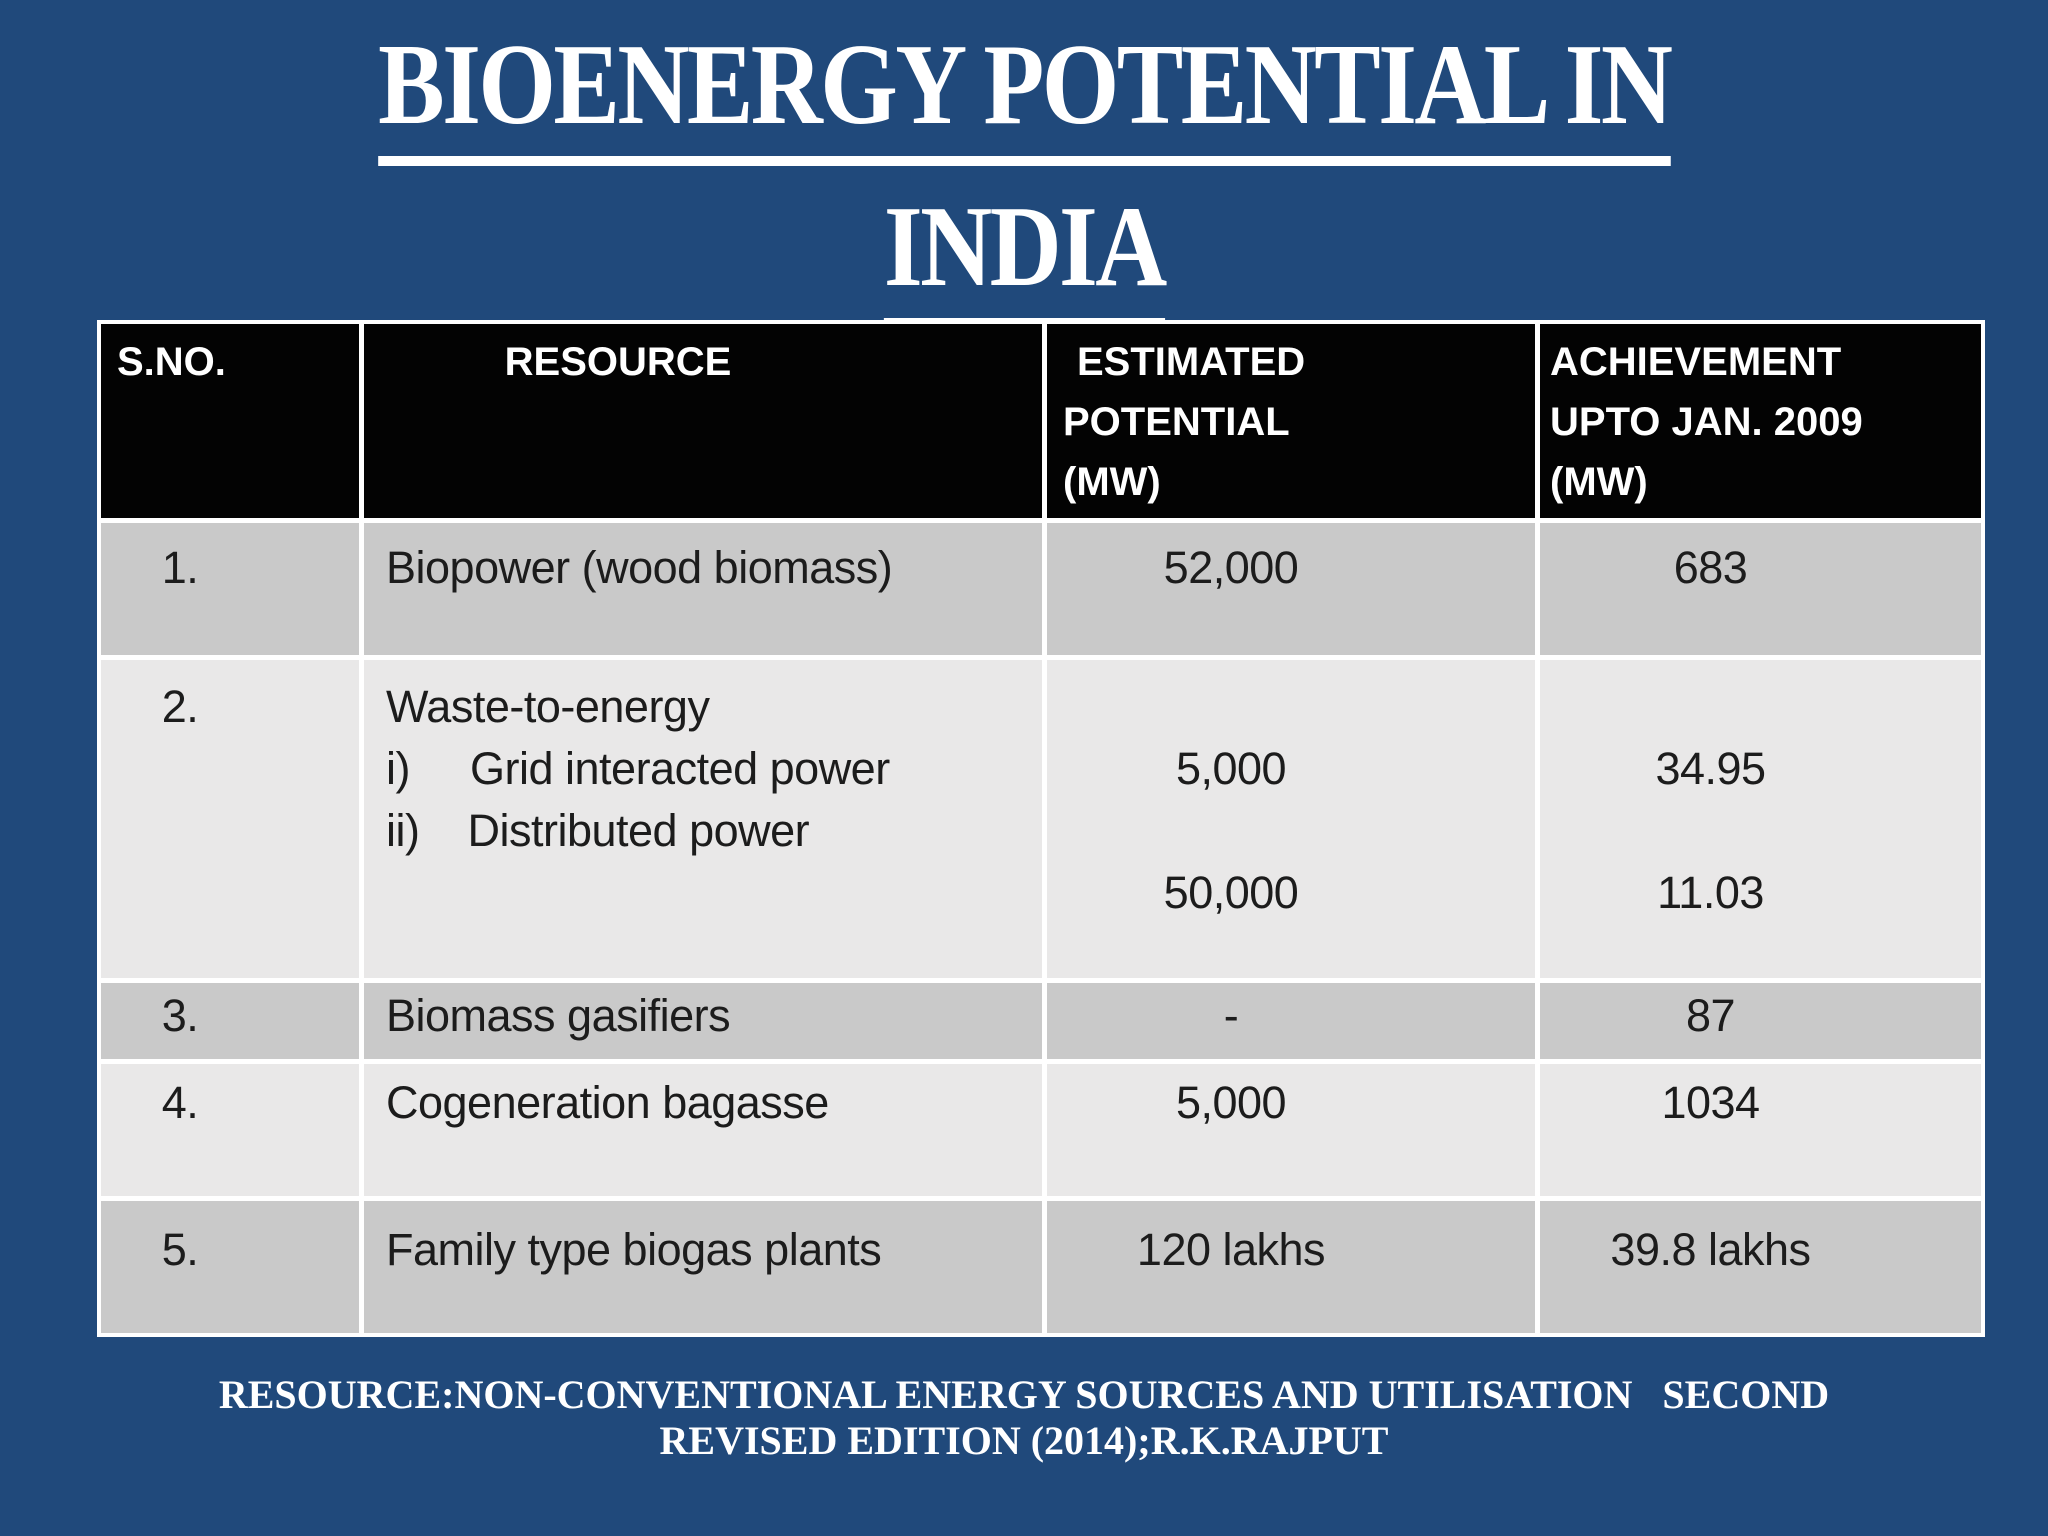 The height and width of the screenshot is (1536, 2048). What do you see at coordinates (1291, 1021) in the screenshot?
I see `row3-cell-estimated: -` at bounding box center [1291, 1021].